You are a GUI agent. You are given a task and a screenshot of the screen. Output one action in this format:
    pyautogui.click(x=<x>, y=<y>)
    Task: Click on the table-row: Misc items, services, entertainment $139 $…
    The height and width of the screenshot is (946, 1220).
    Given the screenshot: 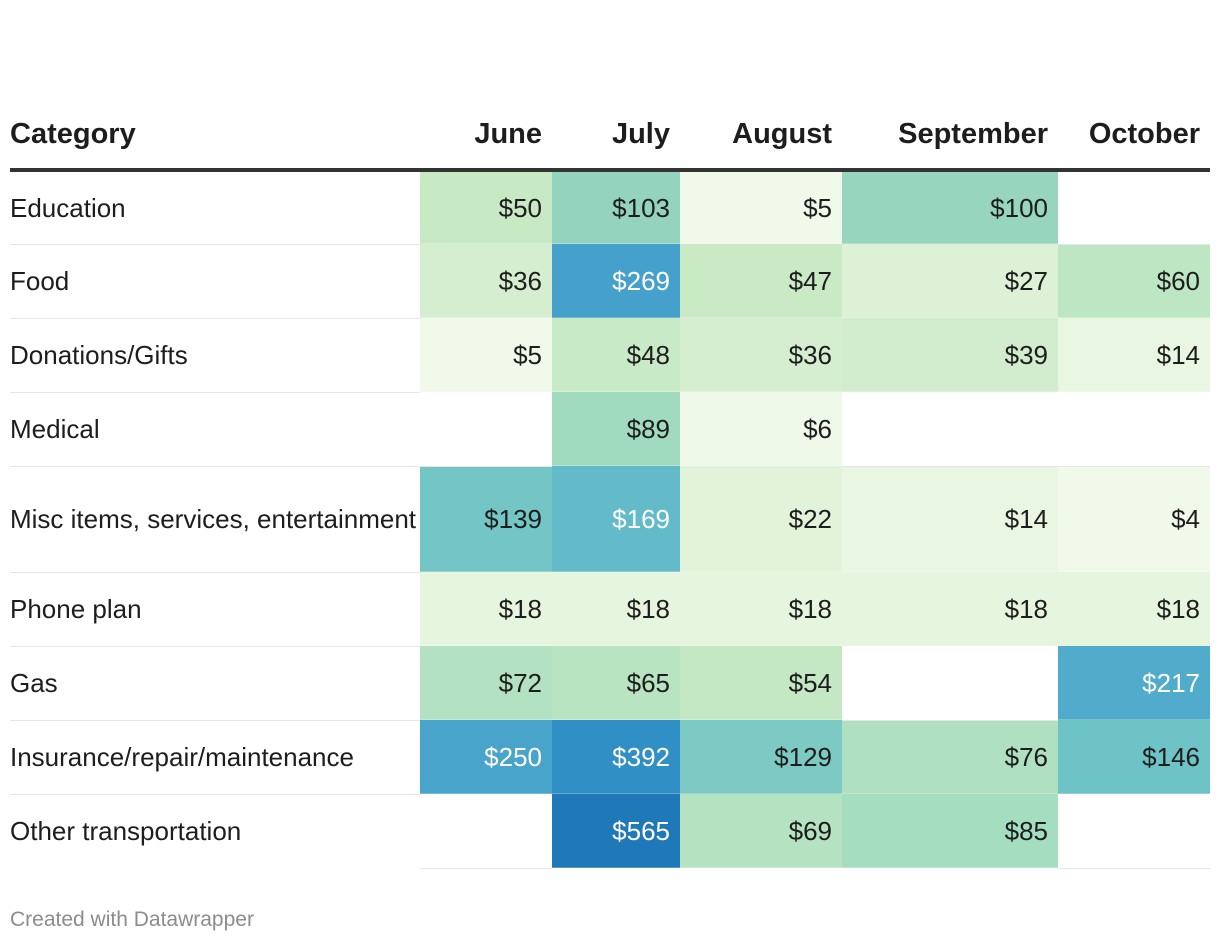 What is the action you would take?
    pyautogui.click(x=610, y=519)
    